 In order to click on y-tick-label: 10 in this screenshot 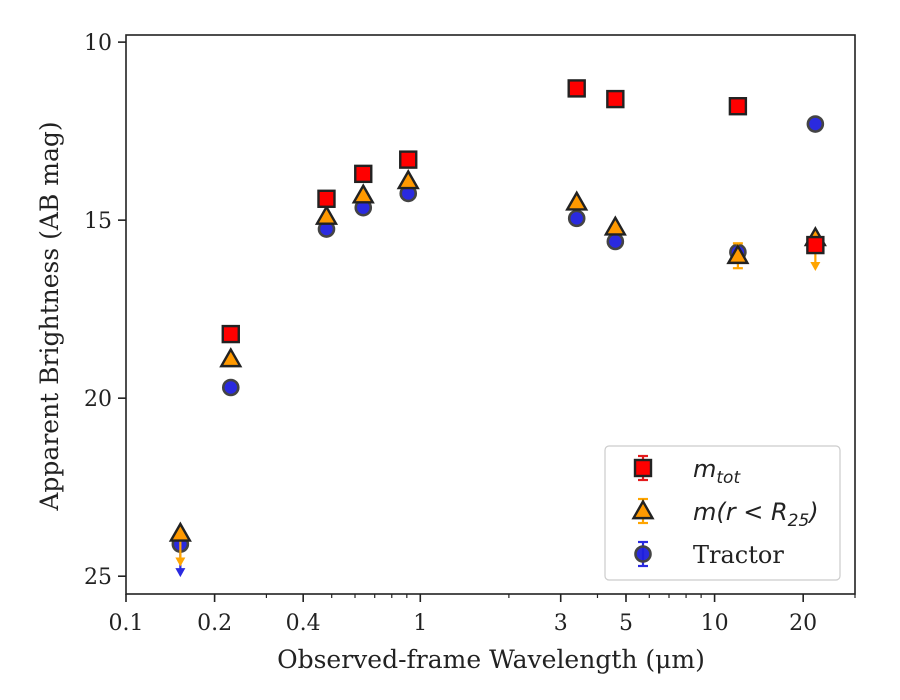, I will do `click(98, 43)`.